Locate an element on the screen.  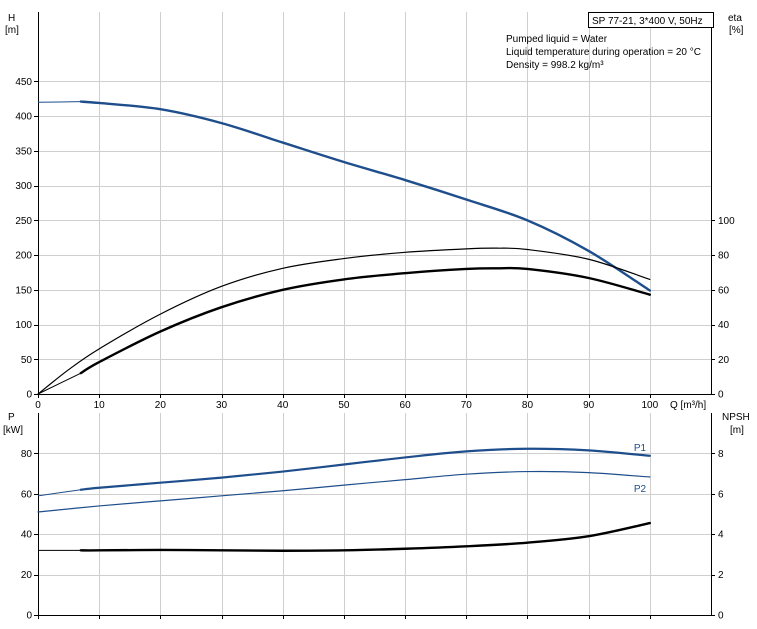
top-series-0-extension-curve is located at coordinates (59, 102).